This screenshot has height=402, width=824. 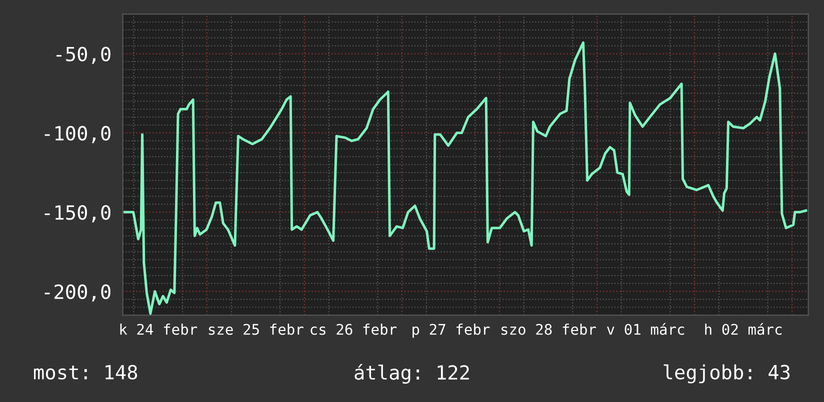 I want to click on x-tick-label: szo 28 febr, so click(x=548, y=329).